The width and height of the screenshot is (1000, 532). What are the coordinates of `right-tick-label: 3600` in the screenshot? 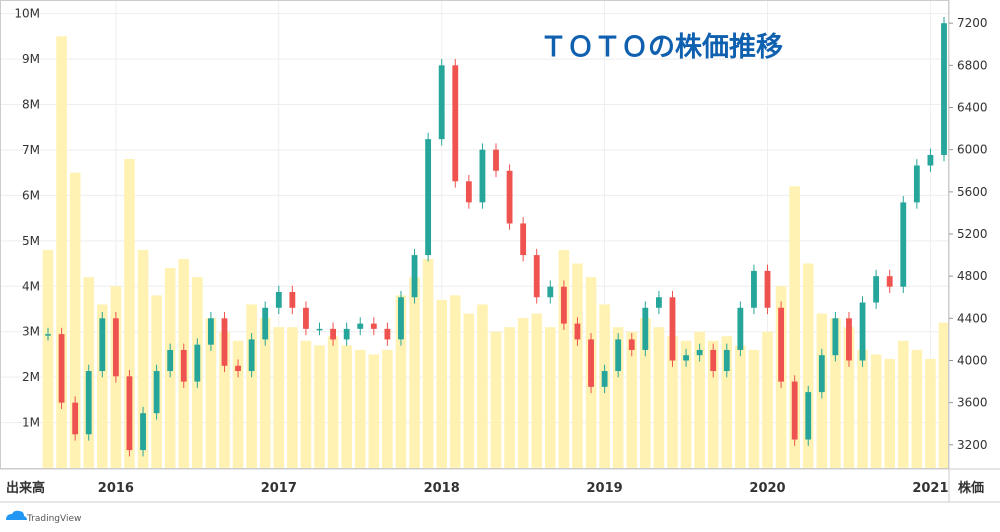 It's located at (972, 403).